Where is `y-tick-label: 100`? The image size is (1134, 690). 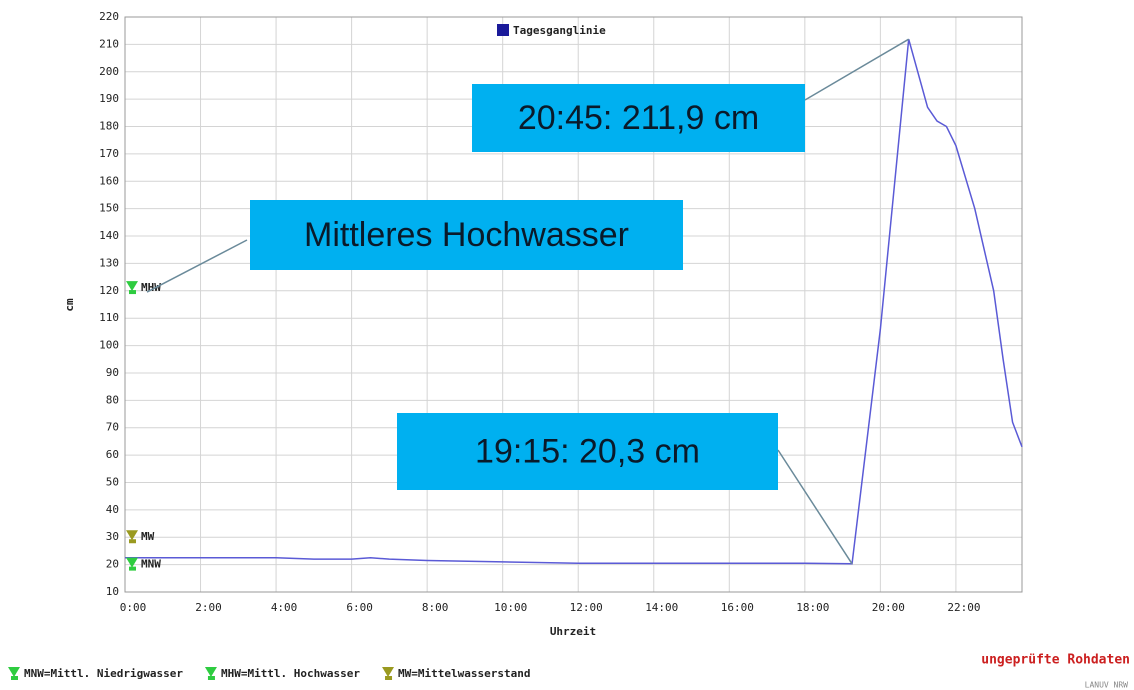
y-tick-label: 100 is located at coordinates (109, 345).